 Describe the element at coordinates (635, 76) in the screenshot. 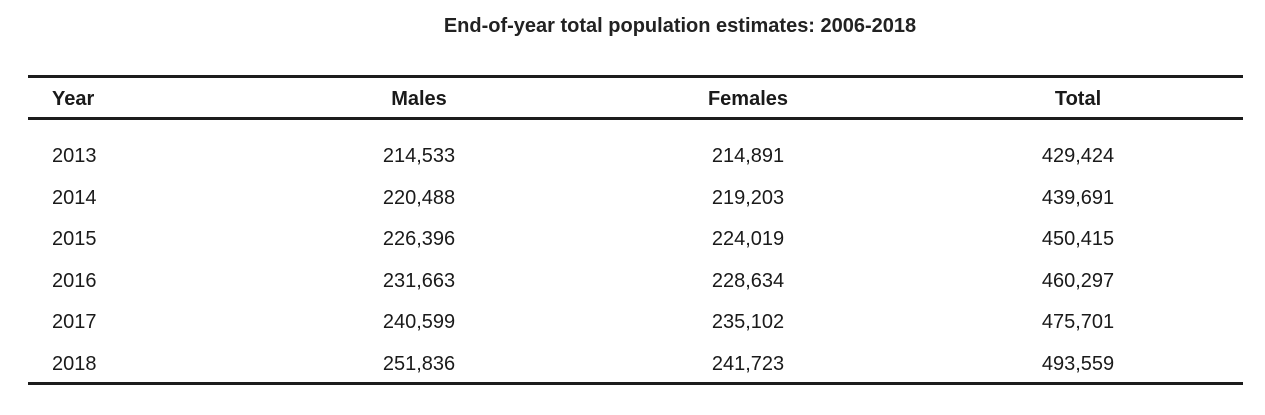

I see `table-top-rule` at that location.